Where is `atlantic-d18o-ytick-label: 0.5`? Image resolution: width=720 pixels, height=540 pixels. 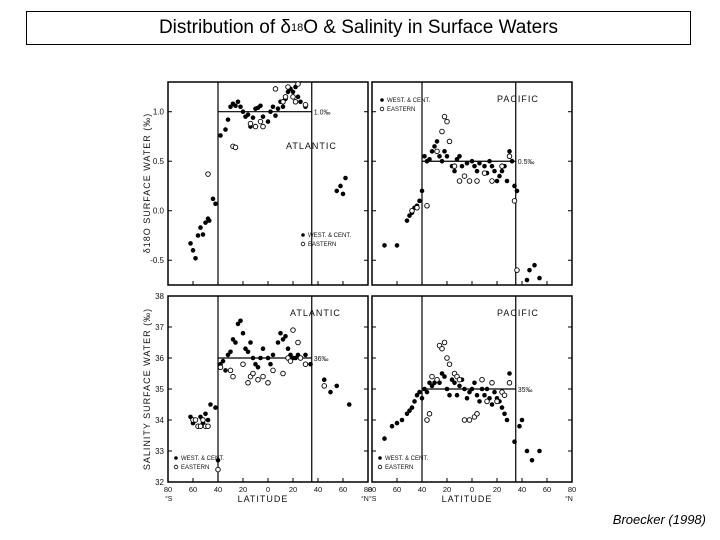
atlantic-d18o-ytick-label: 0.5 is located at coordinates (159, 161).